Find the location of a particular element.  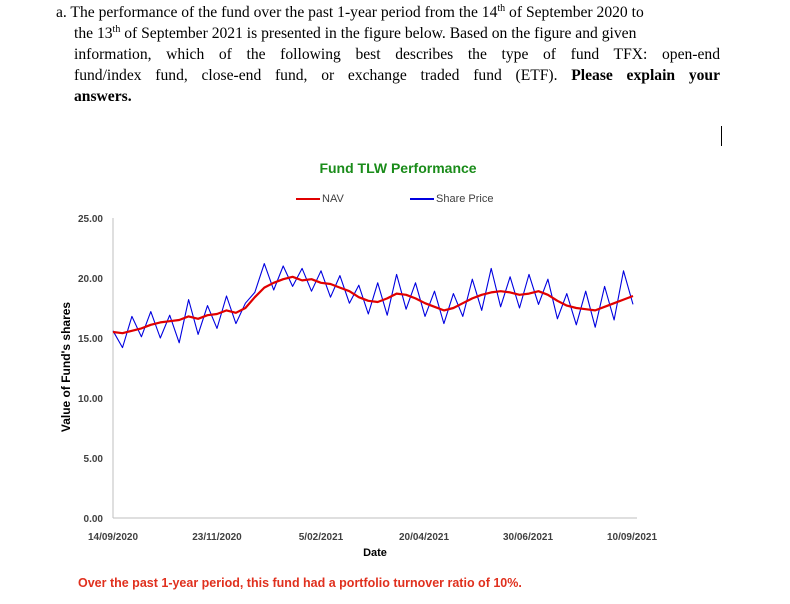

chart-title: Fund TLW Performance is located at coordinates (398, 168).